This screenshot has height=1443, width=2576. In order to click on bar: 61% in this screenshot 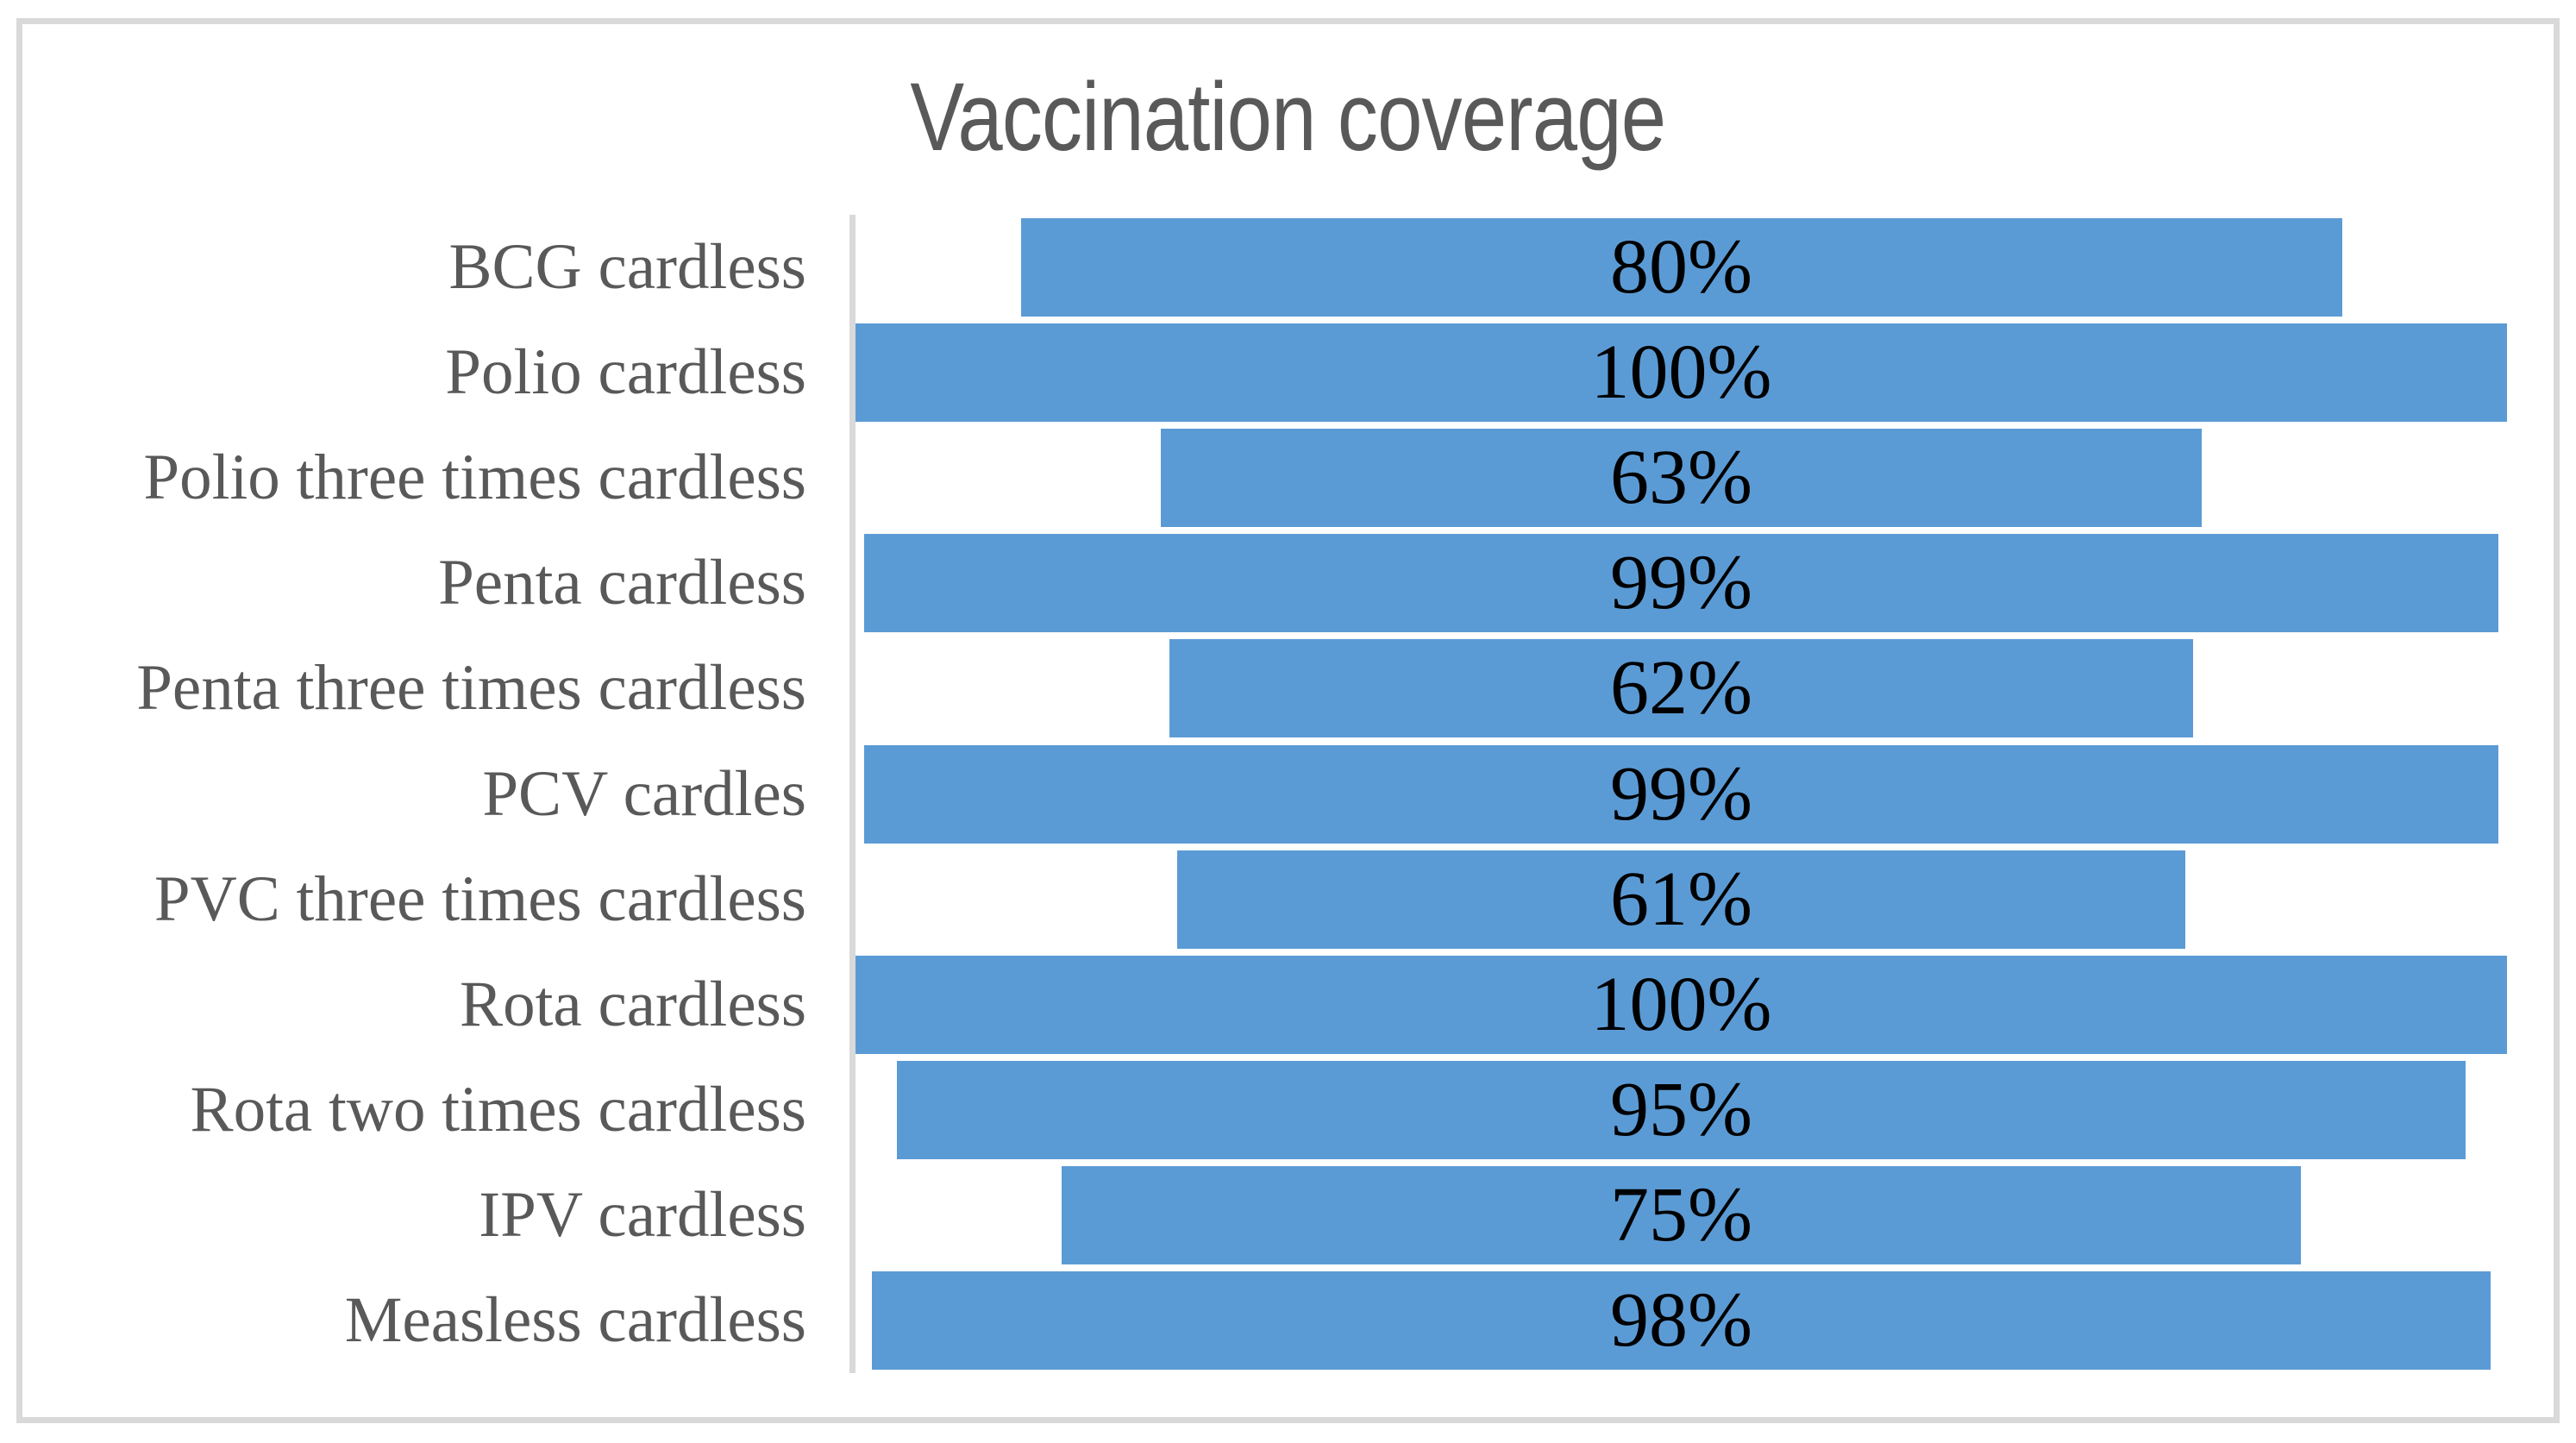, I will do `click(1681, 900)`.